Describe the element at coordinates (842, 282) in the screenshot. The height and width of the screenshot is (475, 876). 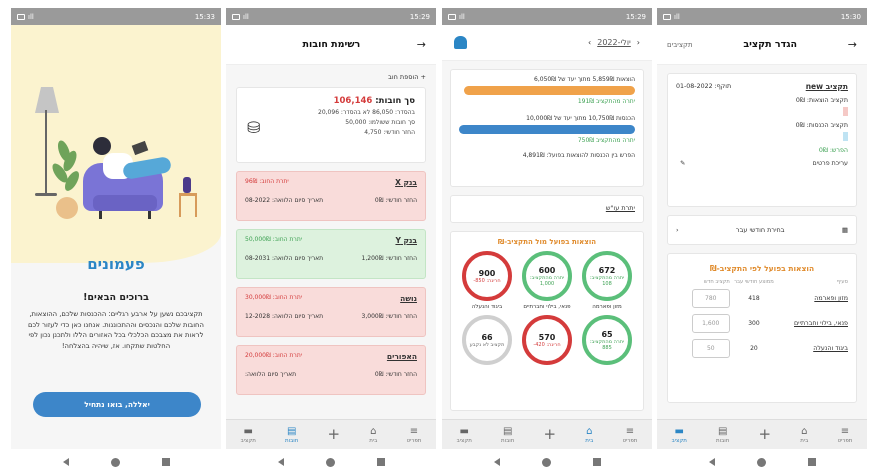
I see `col-category: סעיף` at that location.